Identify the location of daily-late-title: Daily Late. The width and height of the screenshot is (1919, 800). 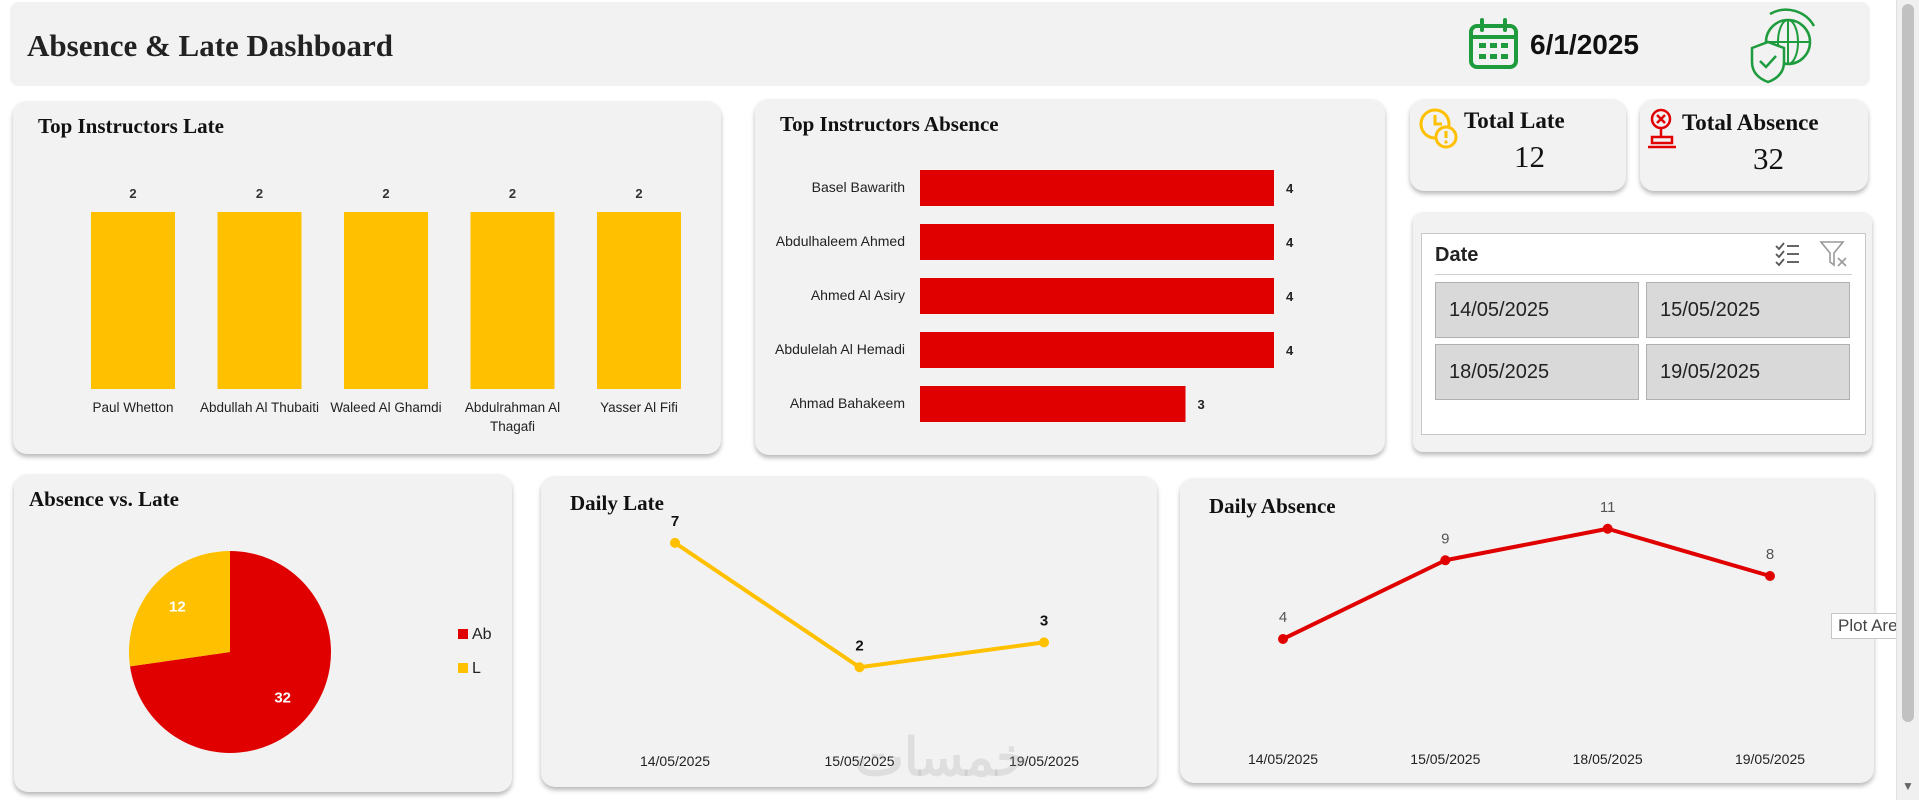
(617, 503).